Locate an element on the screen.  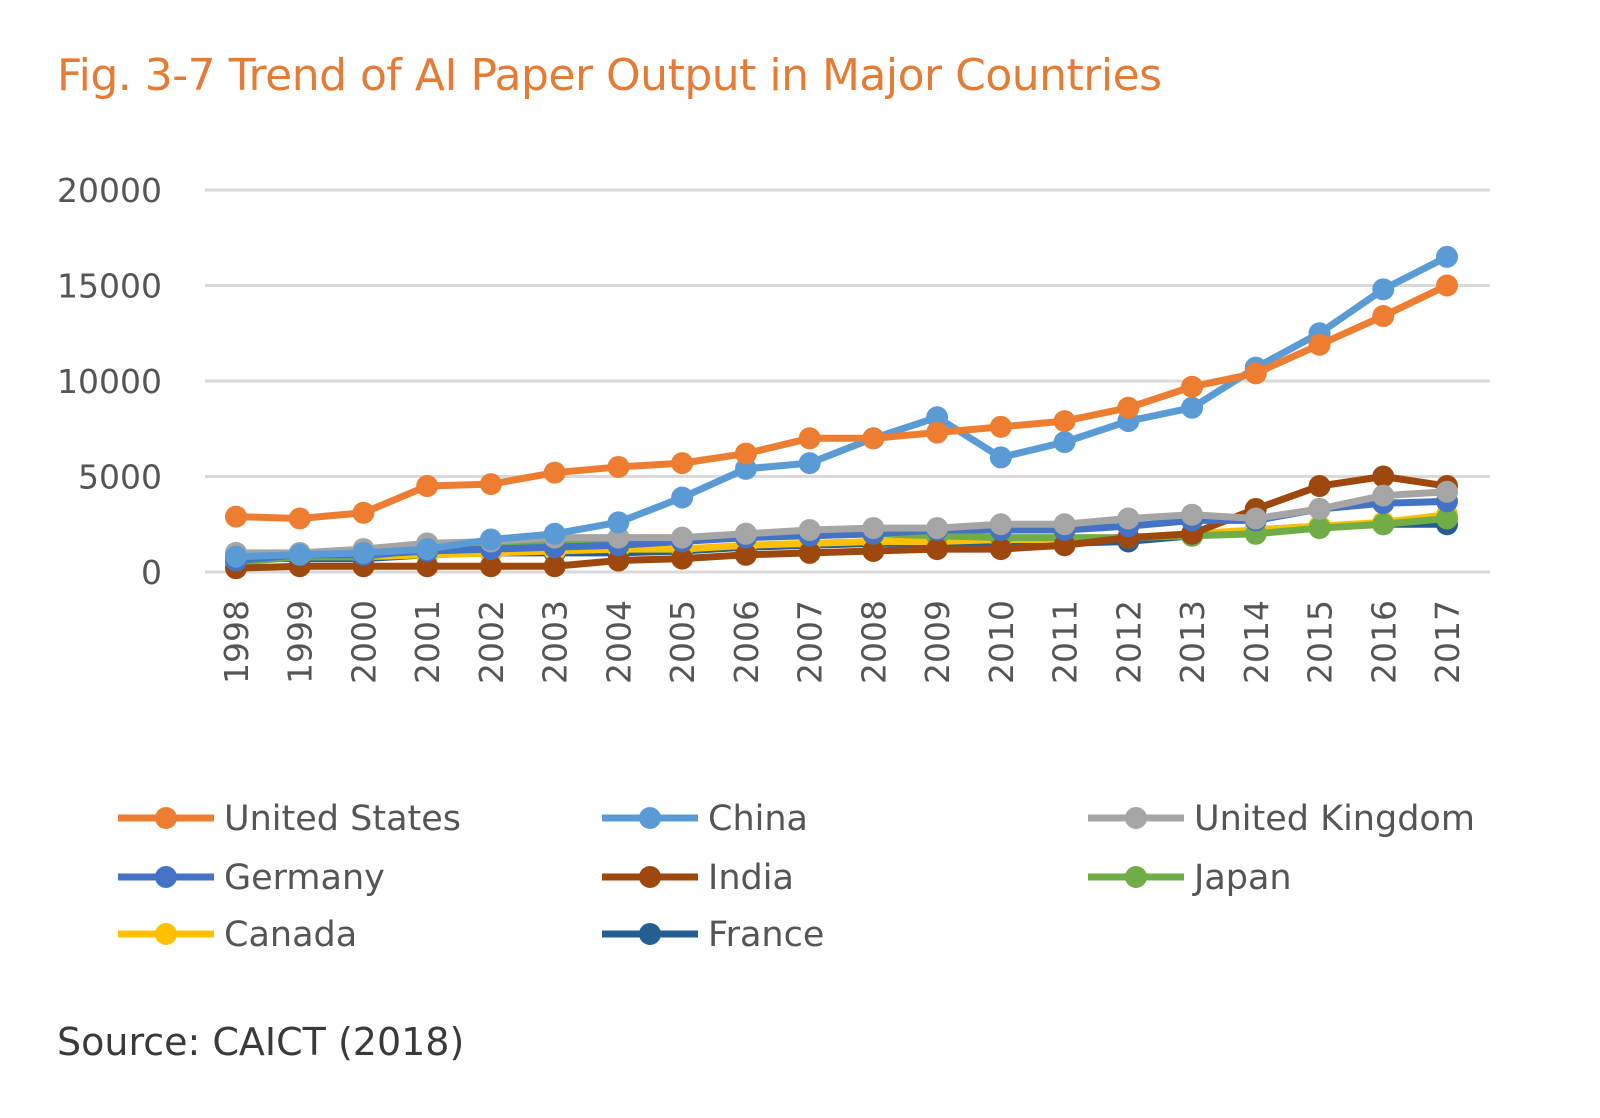
x-tick-label: 2007 is located at coordinates (810, 642).